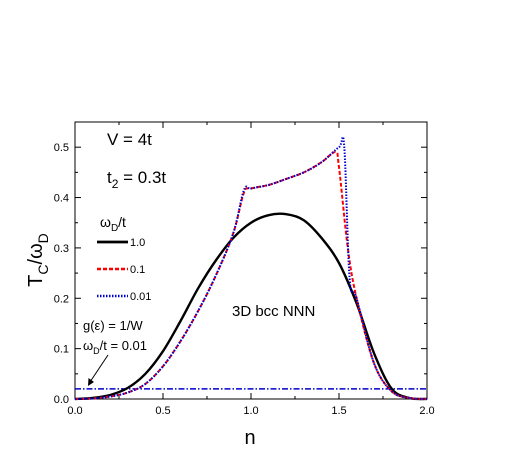  I want to click on annotation-flat-line2-sub: D, so click(96, 351).